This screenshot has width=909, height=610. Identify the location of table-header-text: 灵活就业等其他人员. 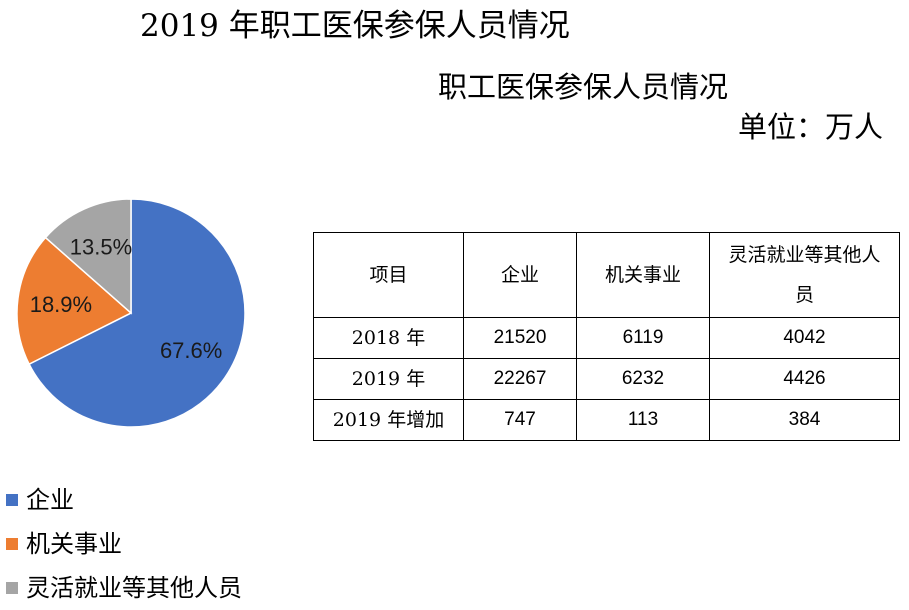
(804, 275).